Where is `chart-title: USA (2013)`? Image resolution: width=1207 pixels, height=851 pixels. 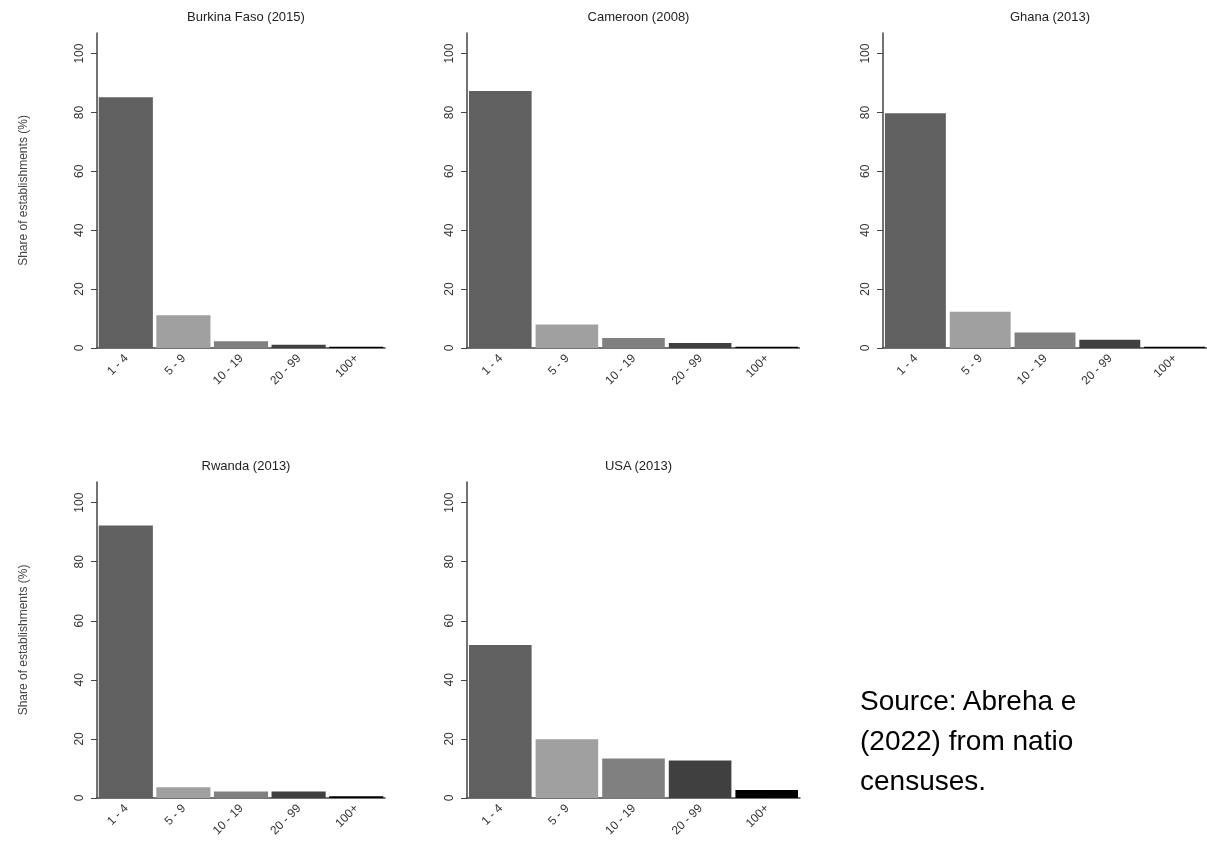
chart-title: USA (2013) is located at coordinates (638, 465).